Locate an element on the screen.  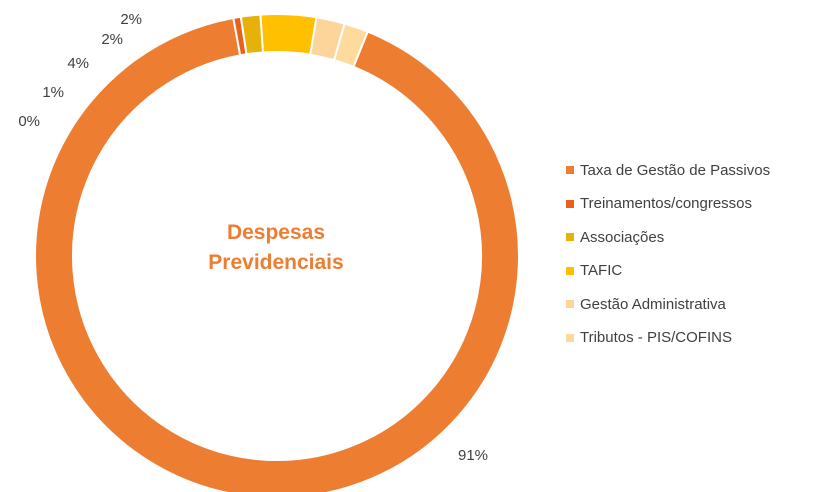
donut-center-title: Despesas Previdenciais is located at coordinates (276, 248).